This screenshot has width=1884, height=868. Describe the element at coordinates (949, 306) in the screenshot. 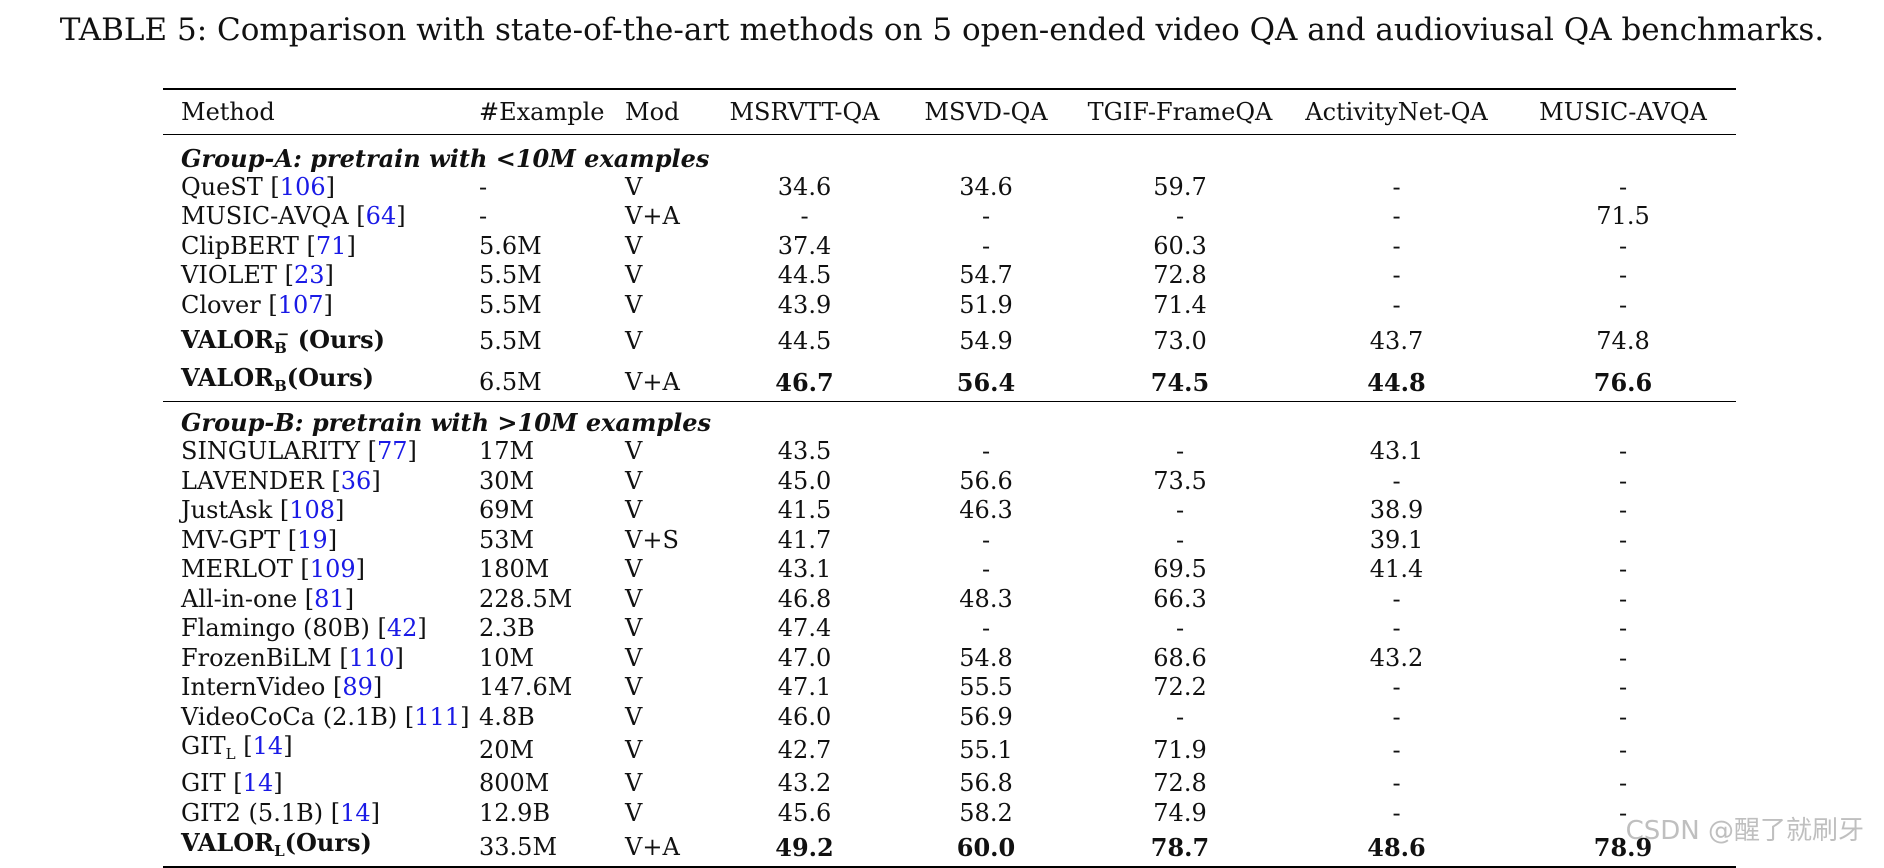

I see `table-row: Clover [107] 5.5M V 43.9 51.9 71.4 - -` at that location.